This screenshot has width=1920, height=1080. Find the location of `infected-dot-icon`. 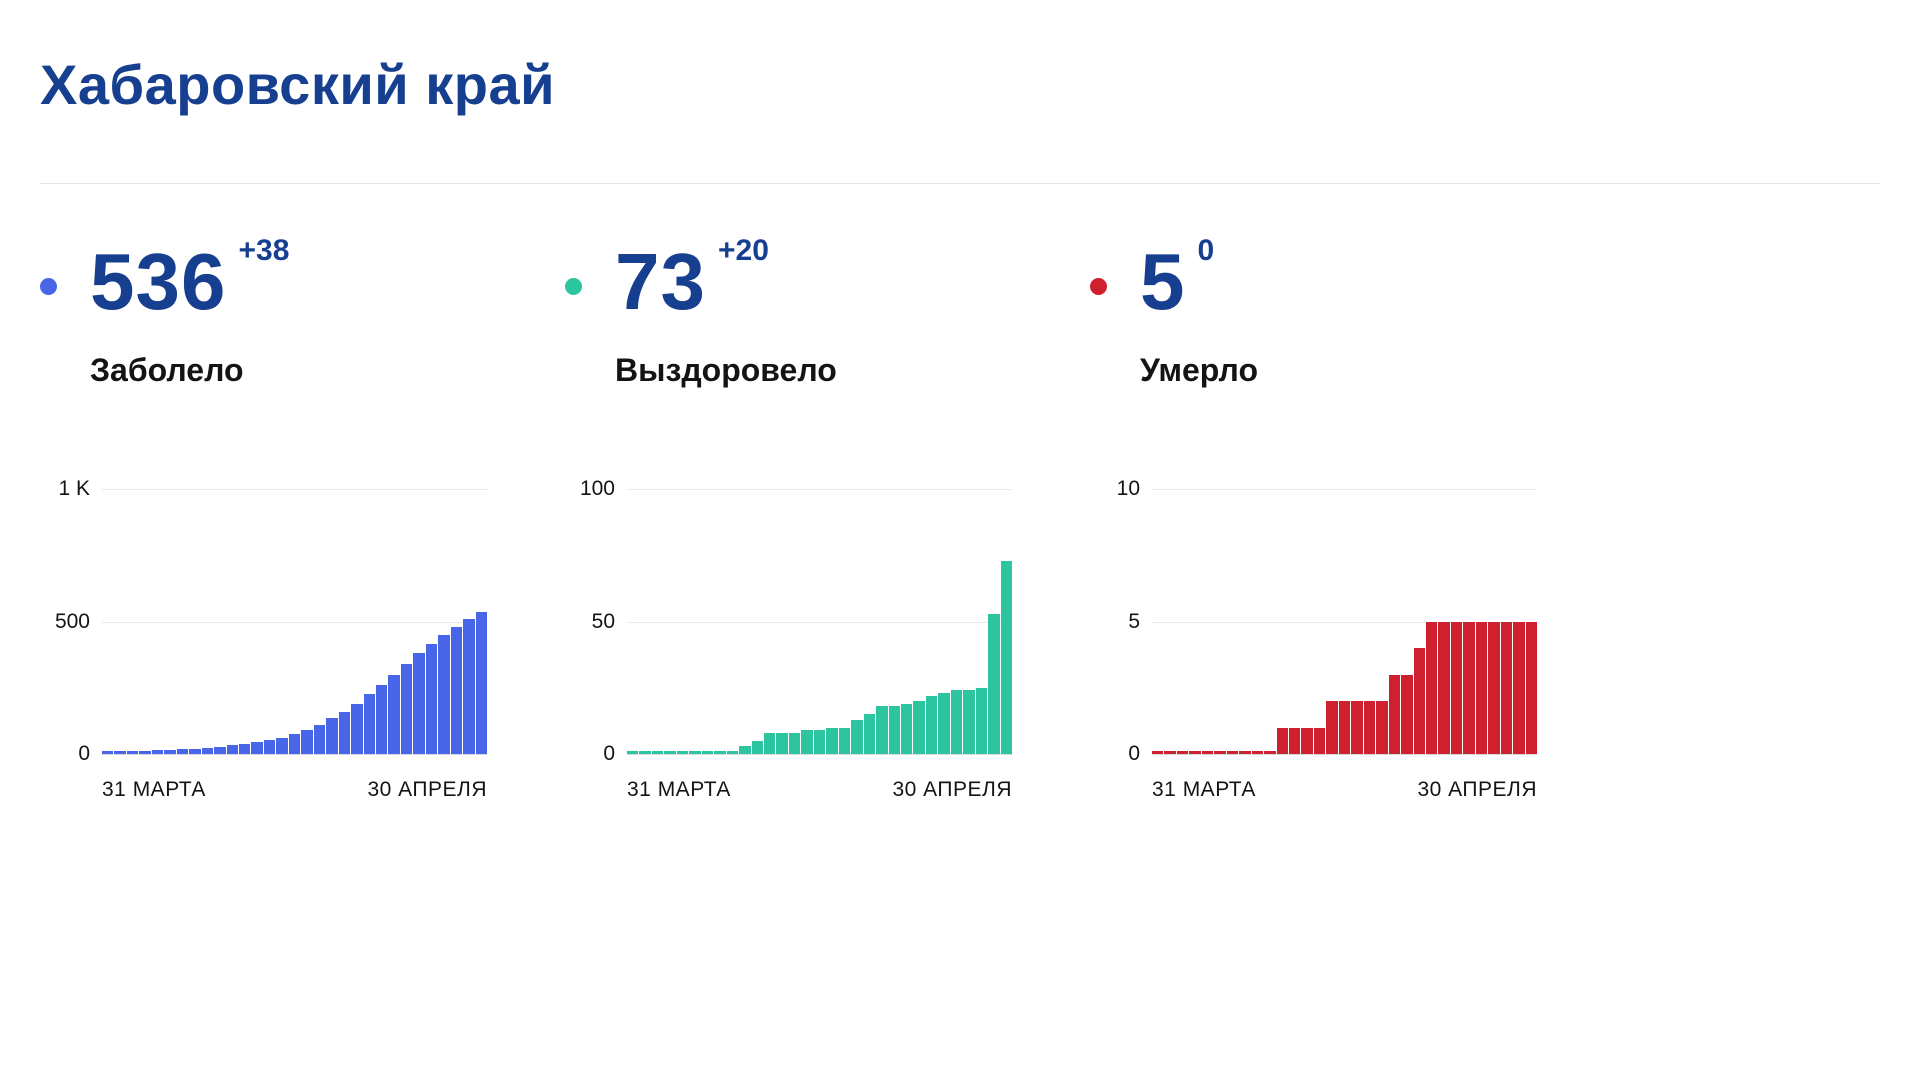

infected-dot-icon is located at coordinates (48, 286).